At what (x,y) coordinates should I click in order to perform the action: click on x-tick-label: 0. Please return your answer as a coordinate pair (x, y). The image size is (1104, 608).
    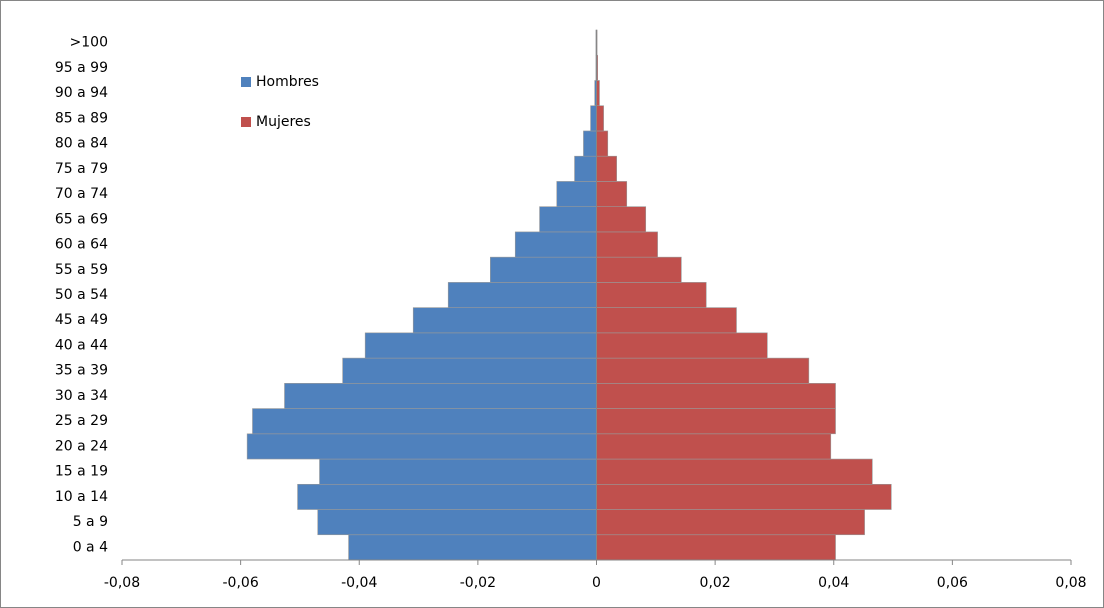
    Looking at the image, I should click on (596, 583).